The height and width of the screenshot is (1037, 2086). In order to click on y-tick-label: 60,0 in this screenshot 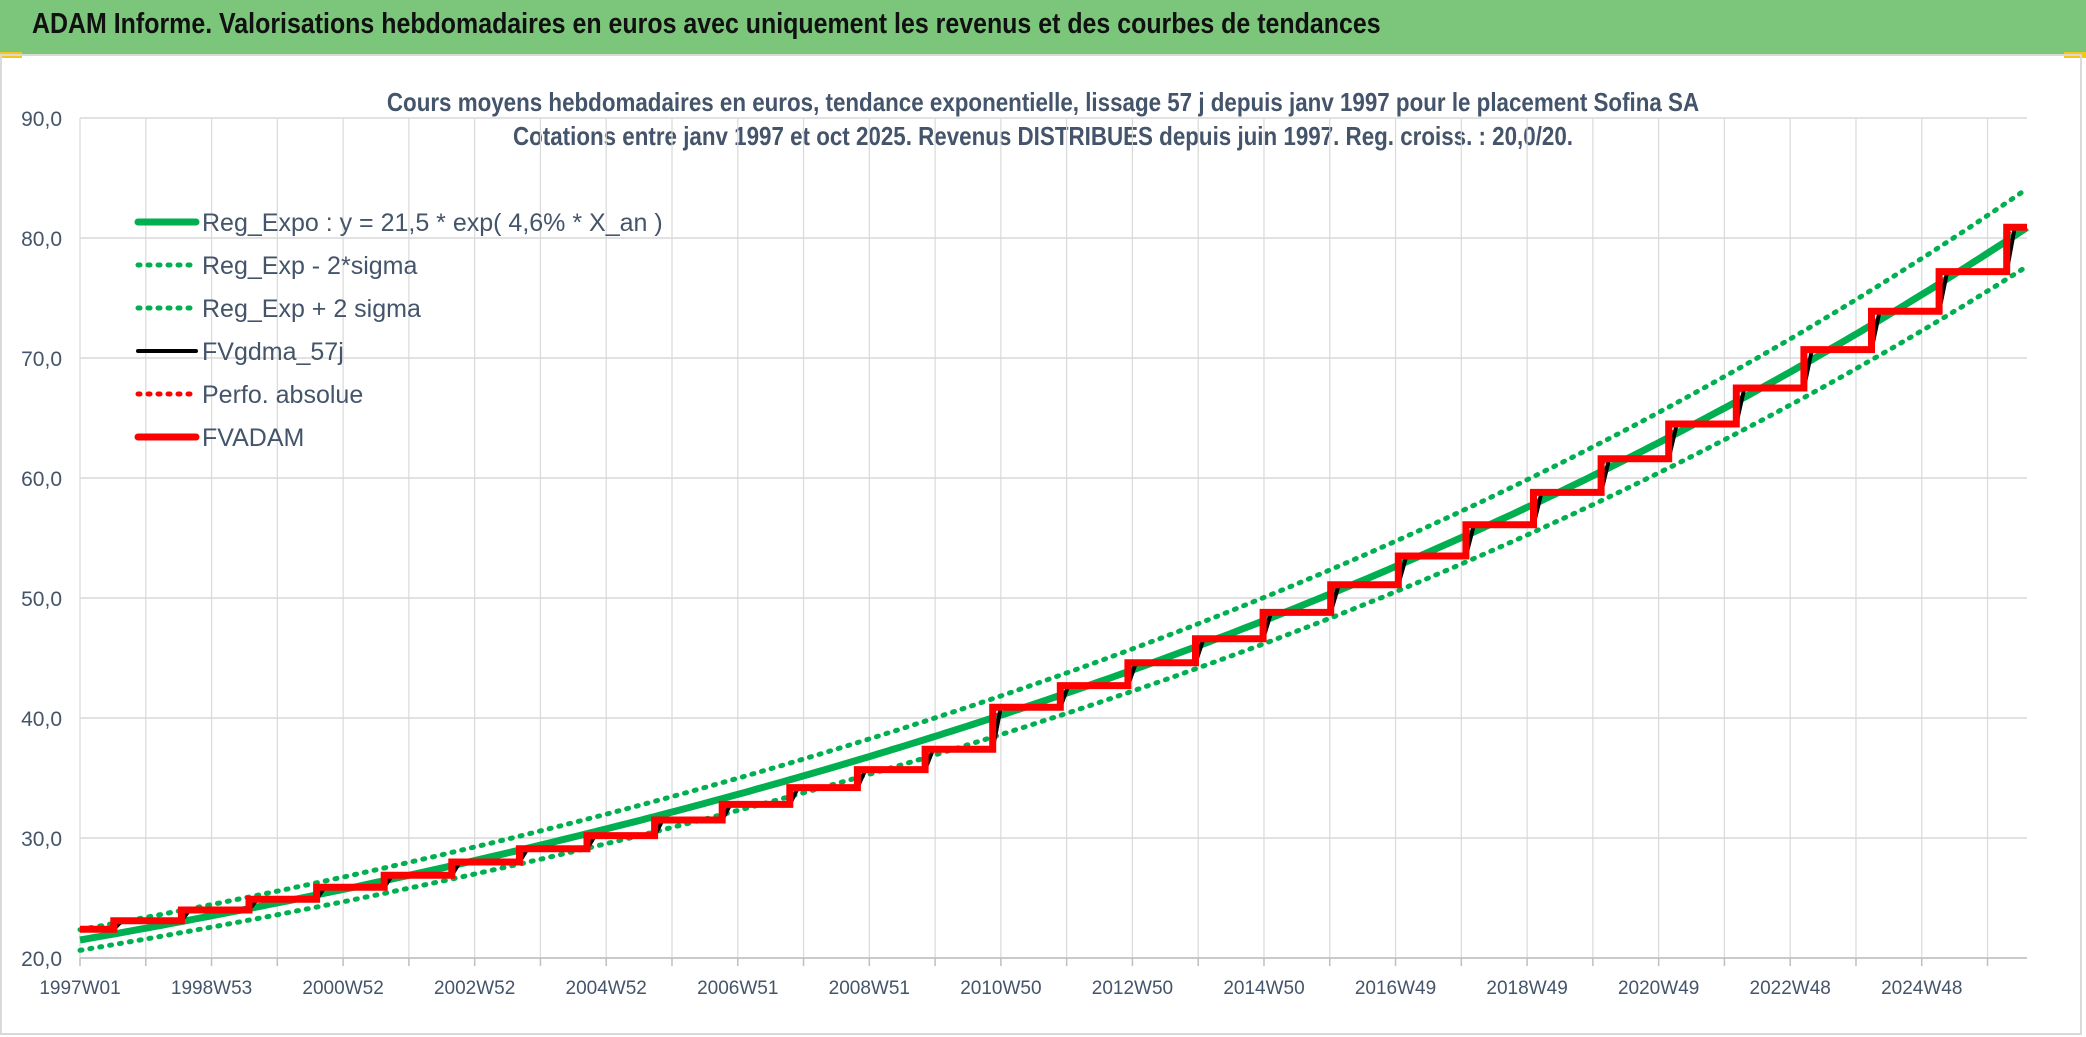, I will do `click(41, 479)`.